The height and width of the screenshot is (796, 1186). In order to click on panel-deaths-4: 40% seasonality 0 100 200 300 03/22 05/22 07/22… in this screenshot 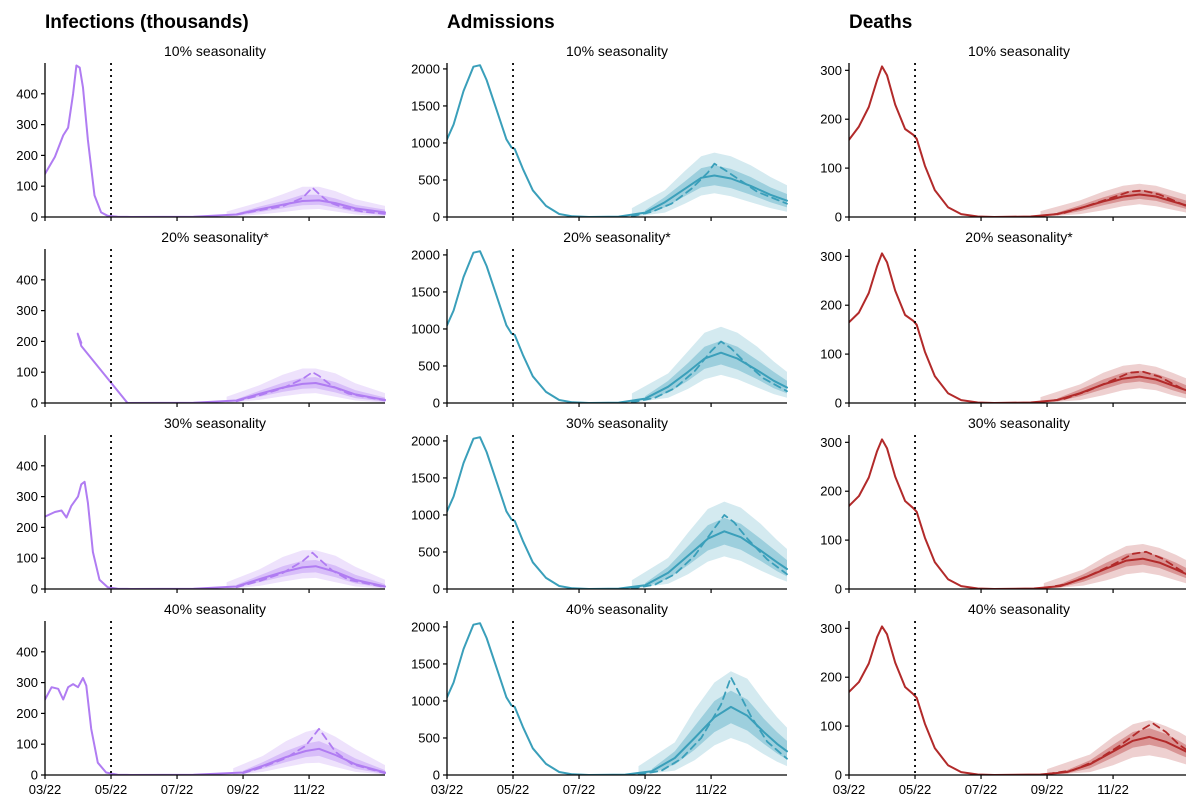, I will do `click(1003, 698)`.